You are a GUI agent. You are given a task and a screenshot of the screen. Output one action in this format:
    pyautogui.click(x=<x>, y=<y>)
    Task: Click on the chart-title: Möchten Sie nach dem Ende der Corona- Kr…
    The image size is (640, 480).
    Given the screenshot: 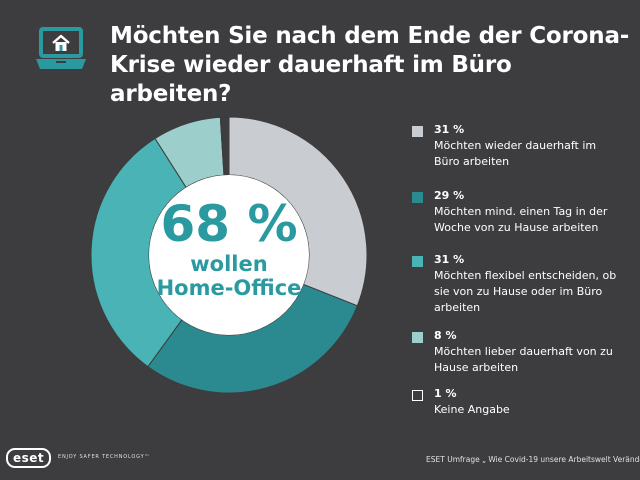 What is the action you would take?
    pyautogui.click(x=370, y=65)
    